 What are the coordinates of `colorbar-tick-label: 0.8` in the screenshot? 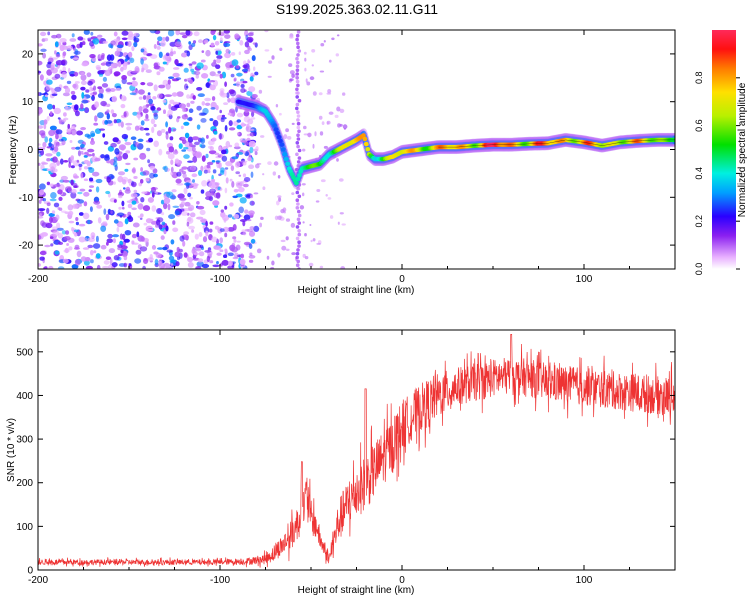 It's located at (699, 78).